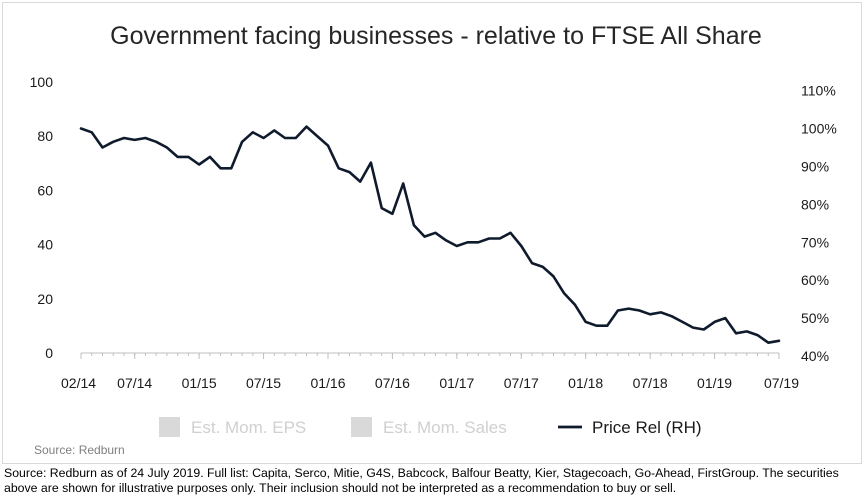 This screenshot has height=499, width=866. I want to click on legend-label: Price Rel (RH), so click(647, 427).